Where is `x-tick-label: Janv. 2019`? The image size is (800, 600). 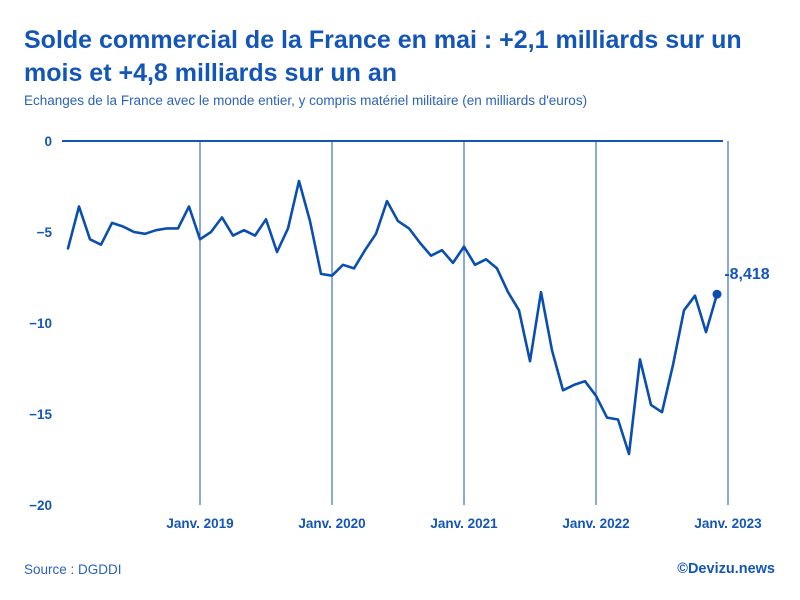
x-tick-label: Janv. 2019 is located at coordinates (199, 523).